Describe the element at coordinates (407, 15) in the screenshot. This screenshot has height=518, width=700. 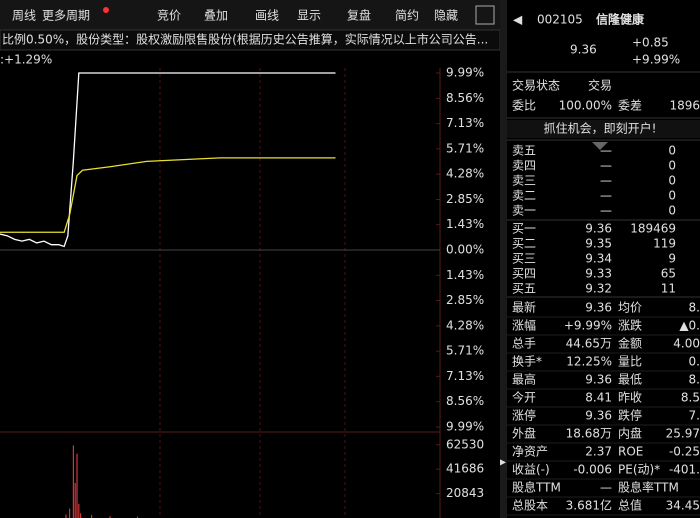
I see `toolbar-button: 简约` at that location.